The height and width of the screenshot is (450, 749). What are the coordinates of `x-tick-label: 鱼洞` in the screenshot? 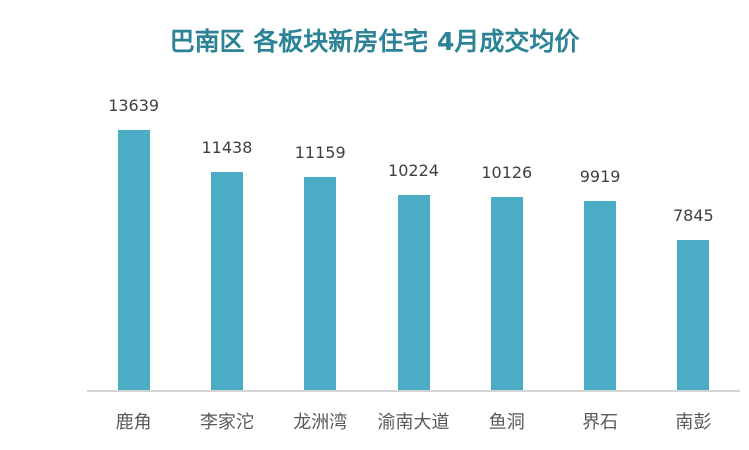 It's located at (506, 422).